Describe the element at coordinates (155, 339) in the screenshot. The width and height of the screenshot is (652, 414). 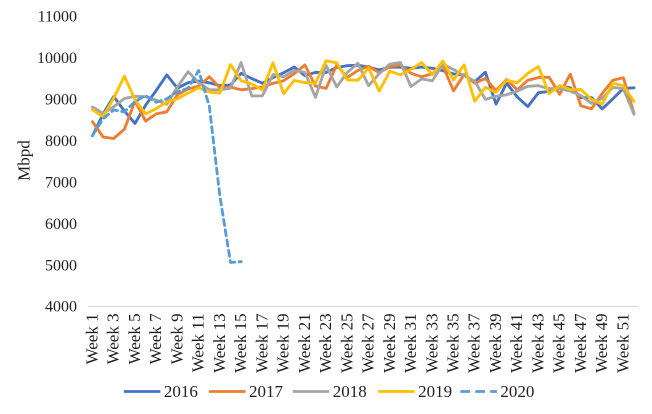
I see `svg-text: Week 7` at that location.